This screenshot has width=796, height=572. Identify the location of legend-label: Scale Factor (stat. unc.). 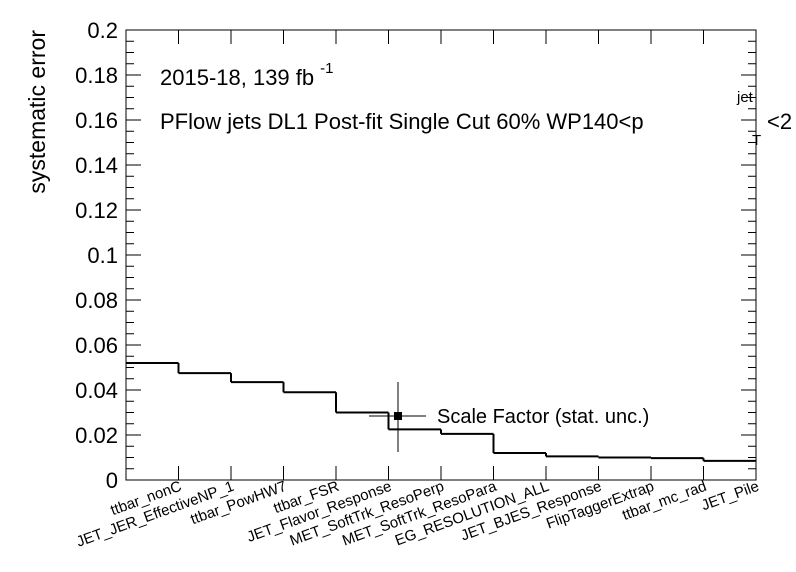
(543, 417).